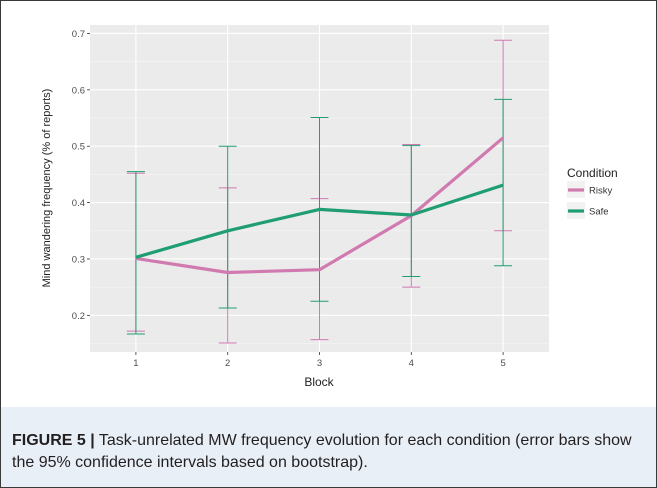 The width and height of the screenshot is (657, 488). What do you see at coordinates (319, 363) in the screenshot?
I see `x-tick-label: 3` at bounding box center [319, 363].